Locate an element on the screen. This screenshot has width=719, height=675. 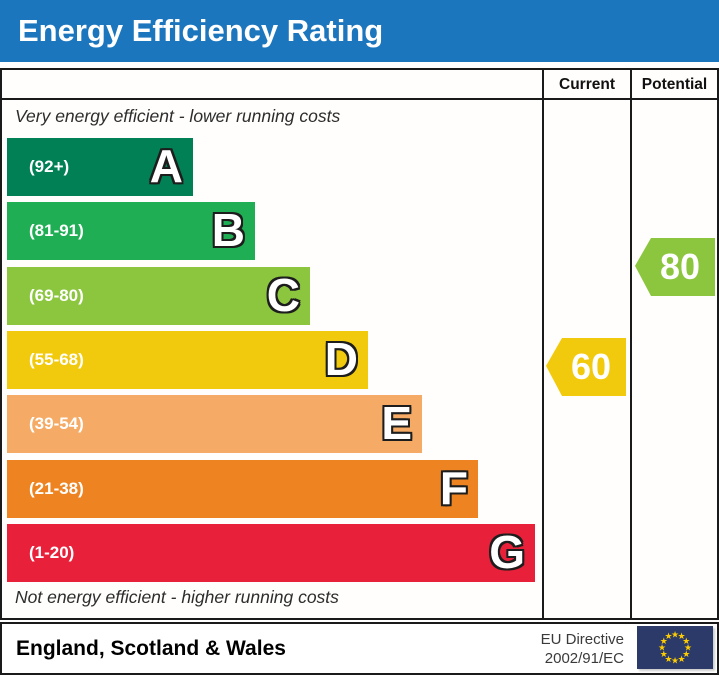
band-letter: F is located at coordinates (453, 488).